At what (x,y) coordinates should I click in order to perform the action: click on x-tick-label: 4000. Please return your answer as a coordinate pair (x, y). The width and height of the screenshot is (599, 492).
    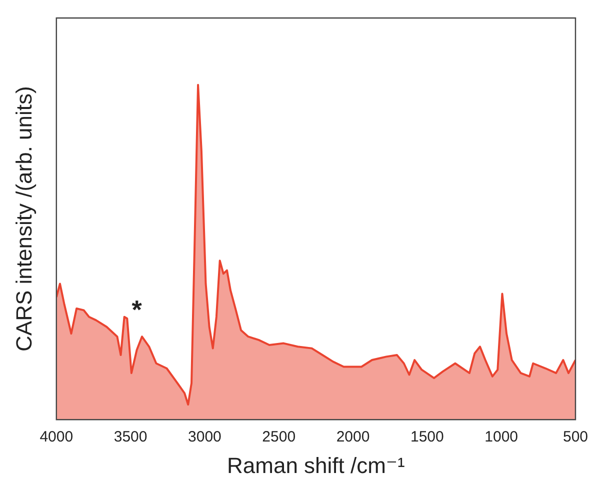
    Looking at the image, I should click on (57, 437).